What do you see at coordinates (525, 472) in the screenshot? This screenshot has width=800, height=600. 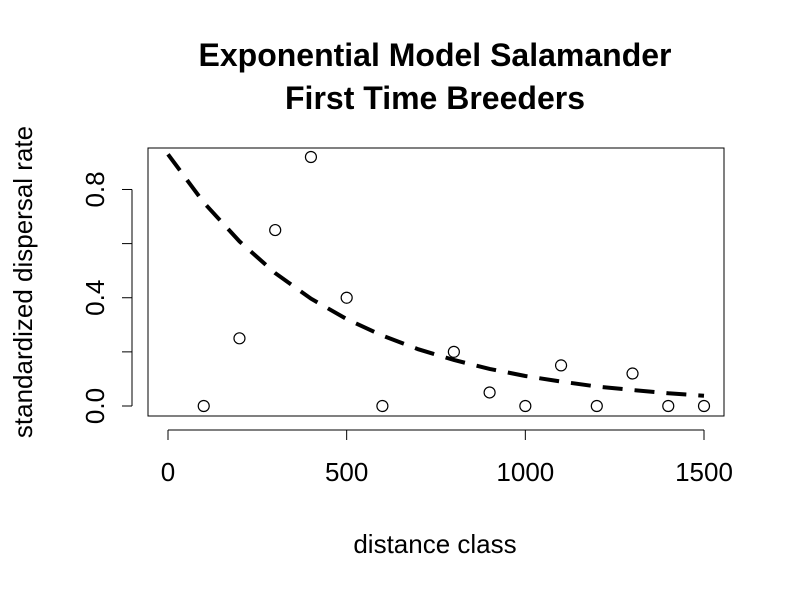 I see `x-tick-label: 1000` at bounding box center [525, 472].